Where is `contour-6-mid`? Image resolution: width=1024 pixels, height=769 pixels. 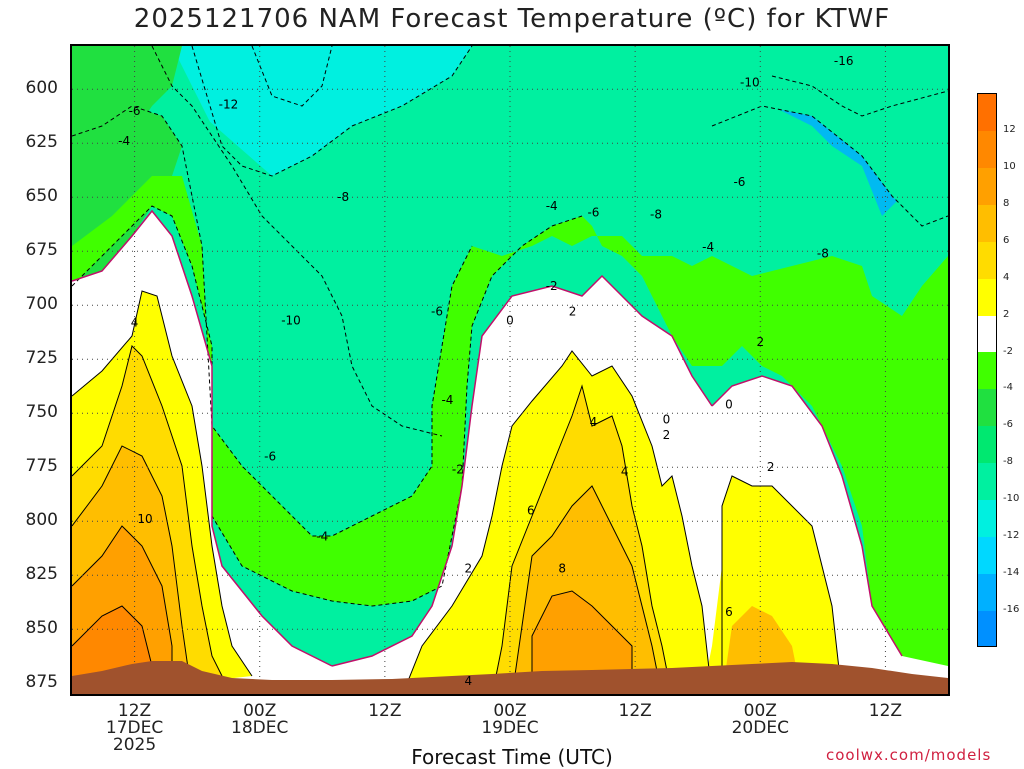 contour-6-mid is located at coordinates (587, 589).